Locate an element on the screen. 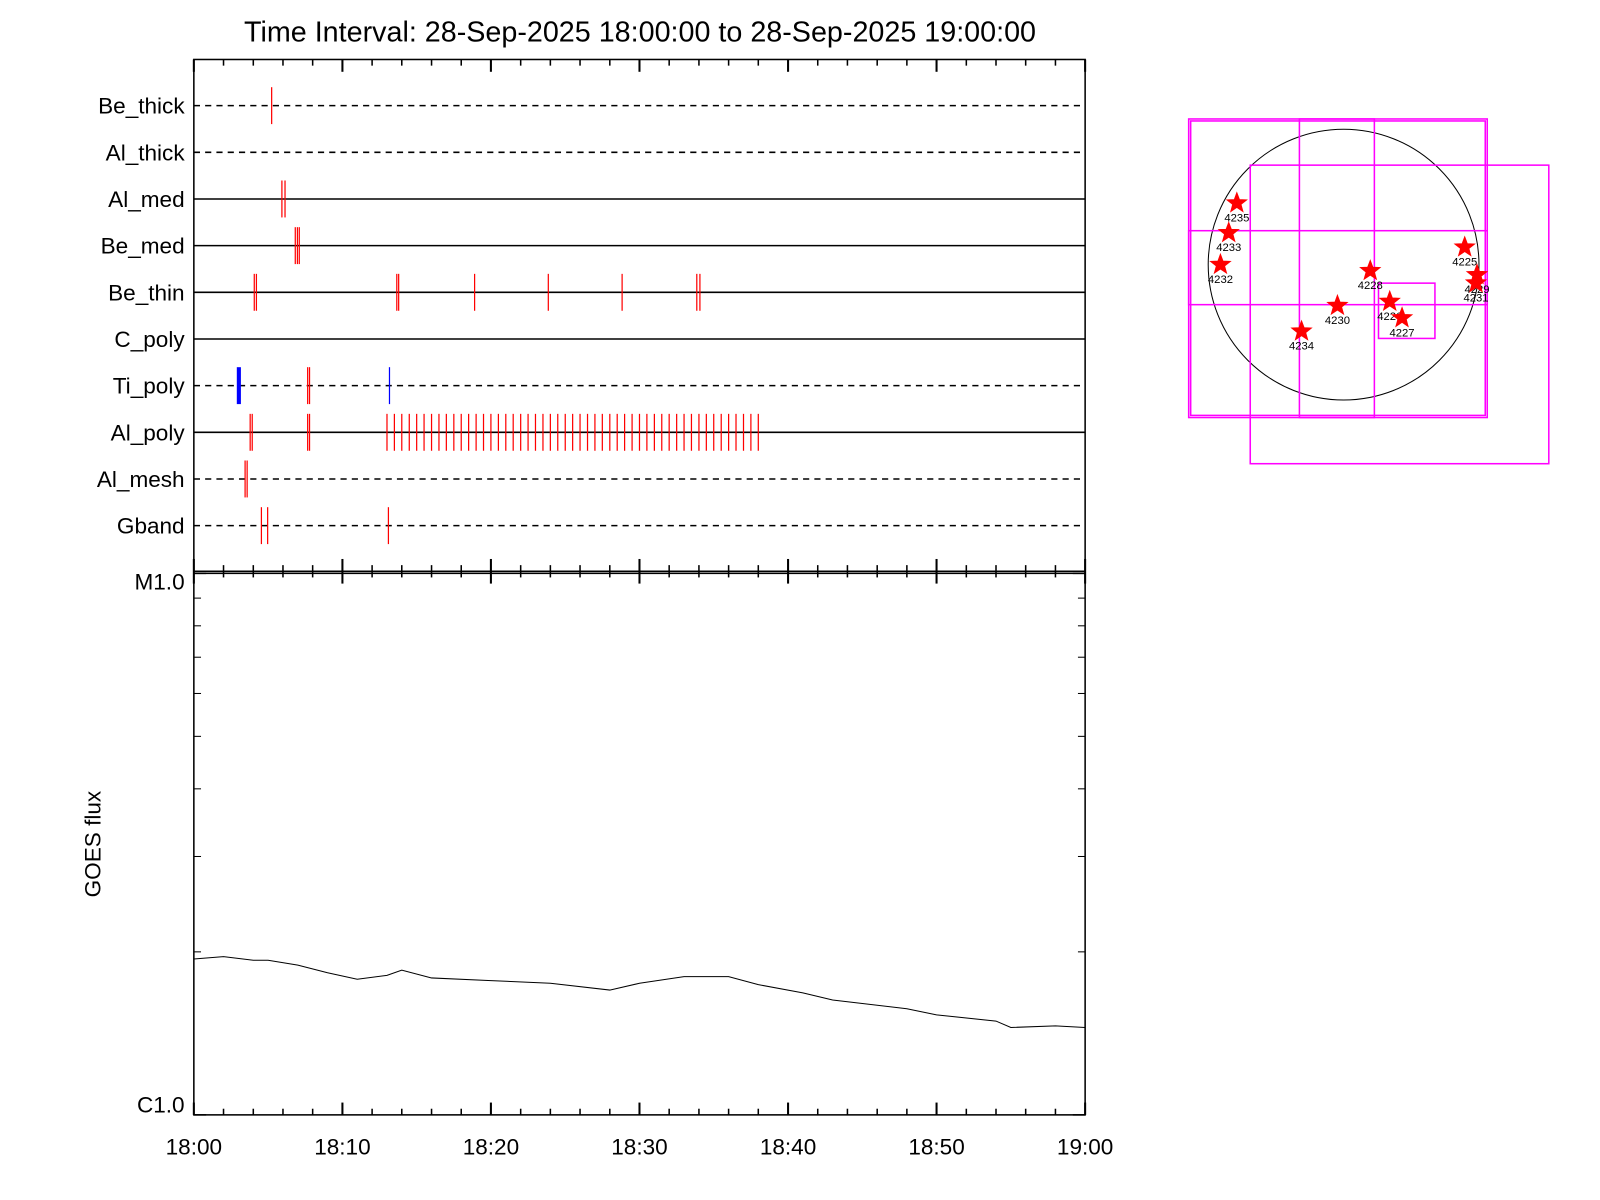 This screenshot has width=1600, height=1200. row-label: Ti_poly is located at coordinates (149, 386).